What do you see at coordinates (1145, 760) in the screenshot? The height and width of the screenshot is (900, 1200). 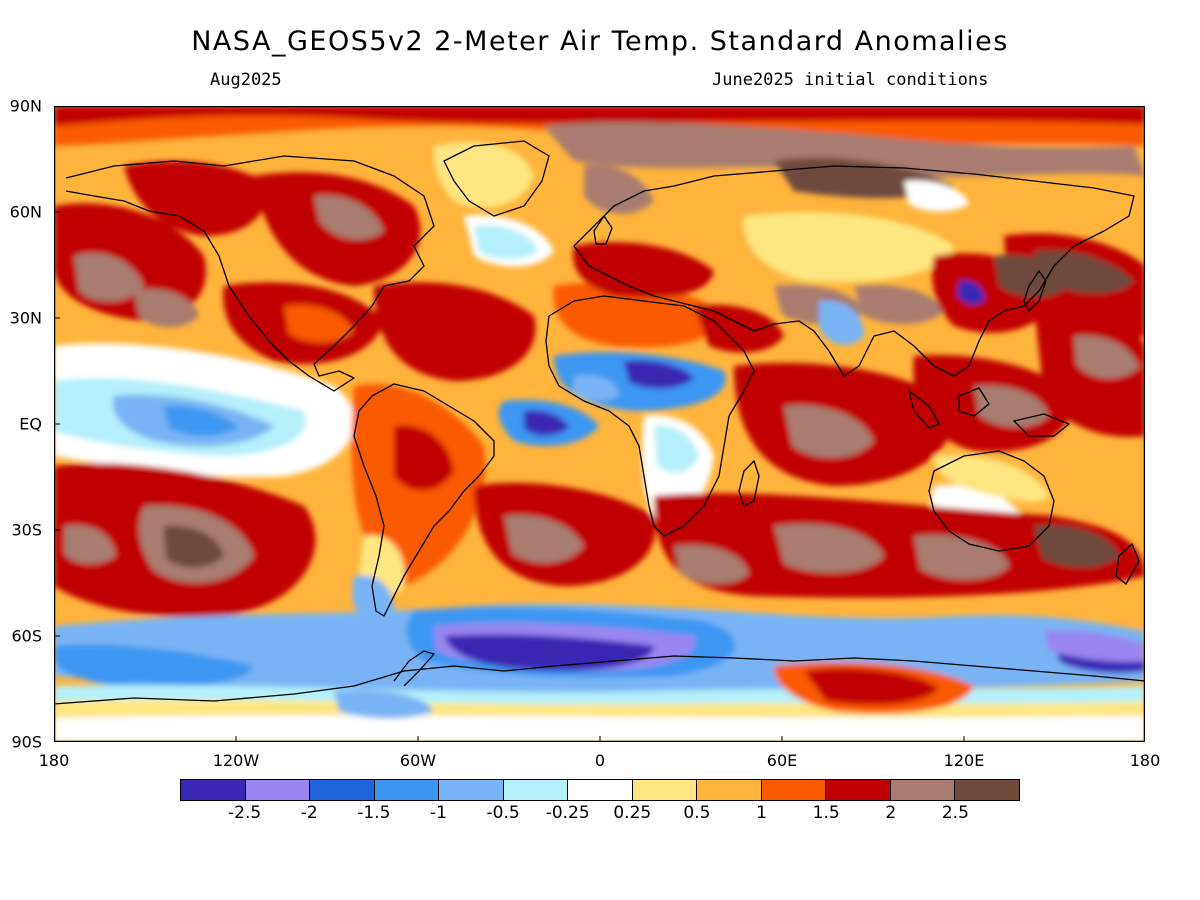 I see `lon-label-180e: 180` at bounding box center [1145, 760].